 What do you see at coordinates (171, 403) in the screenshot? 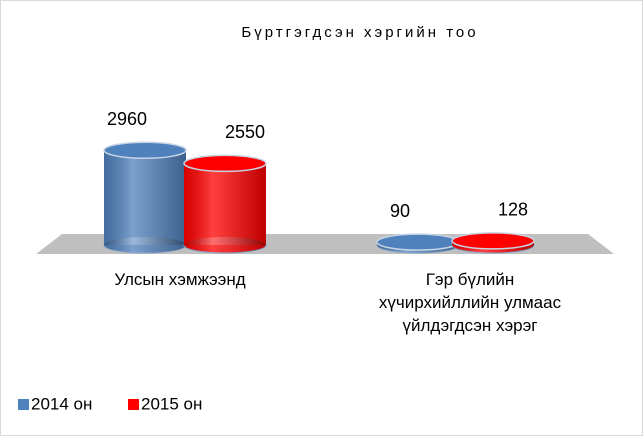
I see `legend-label: 2015 он` at bounding box center [171, 403].